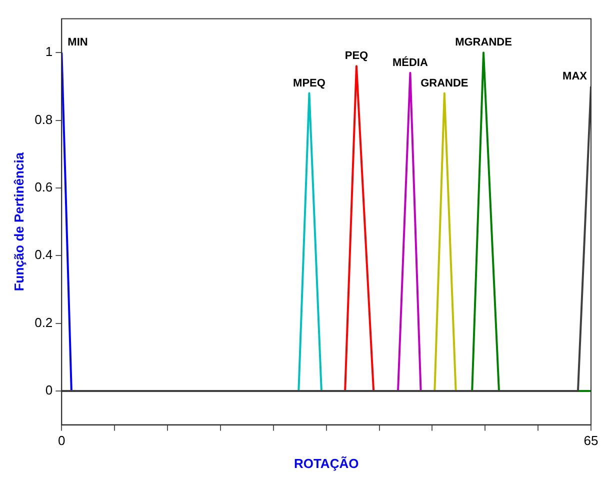  What do you see at coordinates (575, 76) in the screenshot?
I see `series-label: MAX` at bounding box center [575, 76].